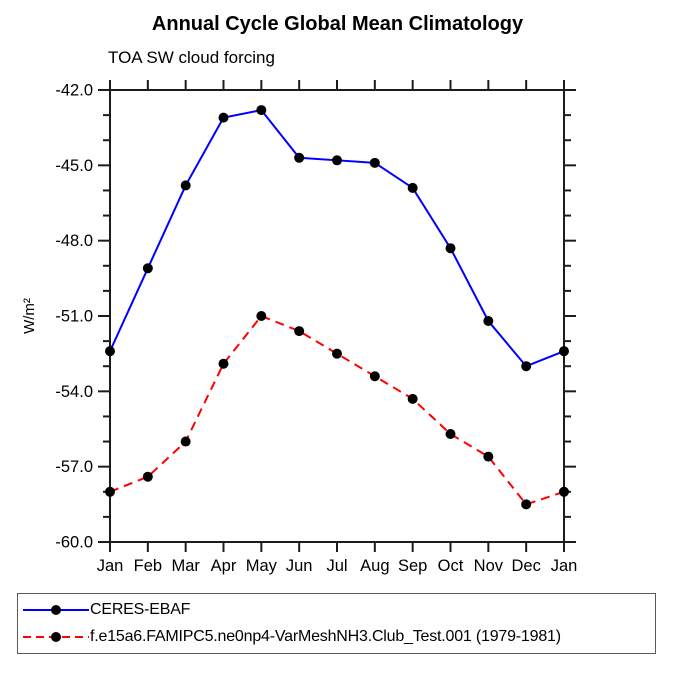  What do you see at coordinates (262, 566) in the screenshot?
I see `svg-text: May` at bounding box center [262, 566].